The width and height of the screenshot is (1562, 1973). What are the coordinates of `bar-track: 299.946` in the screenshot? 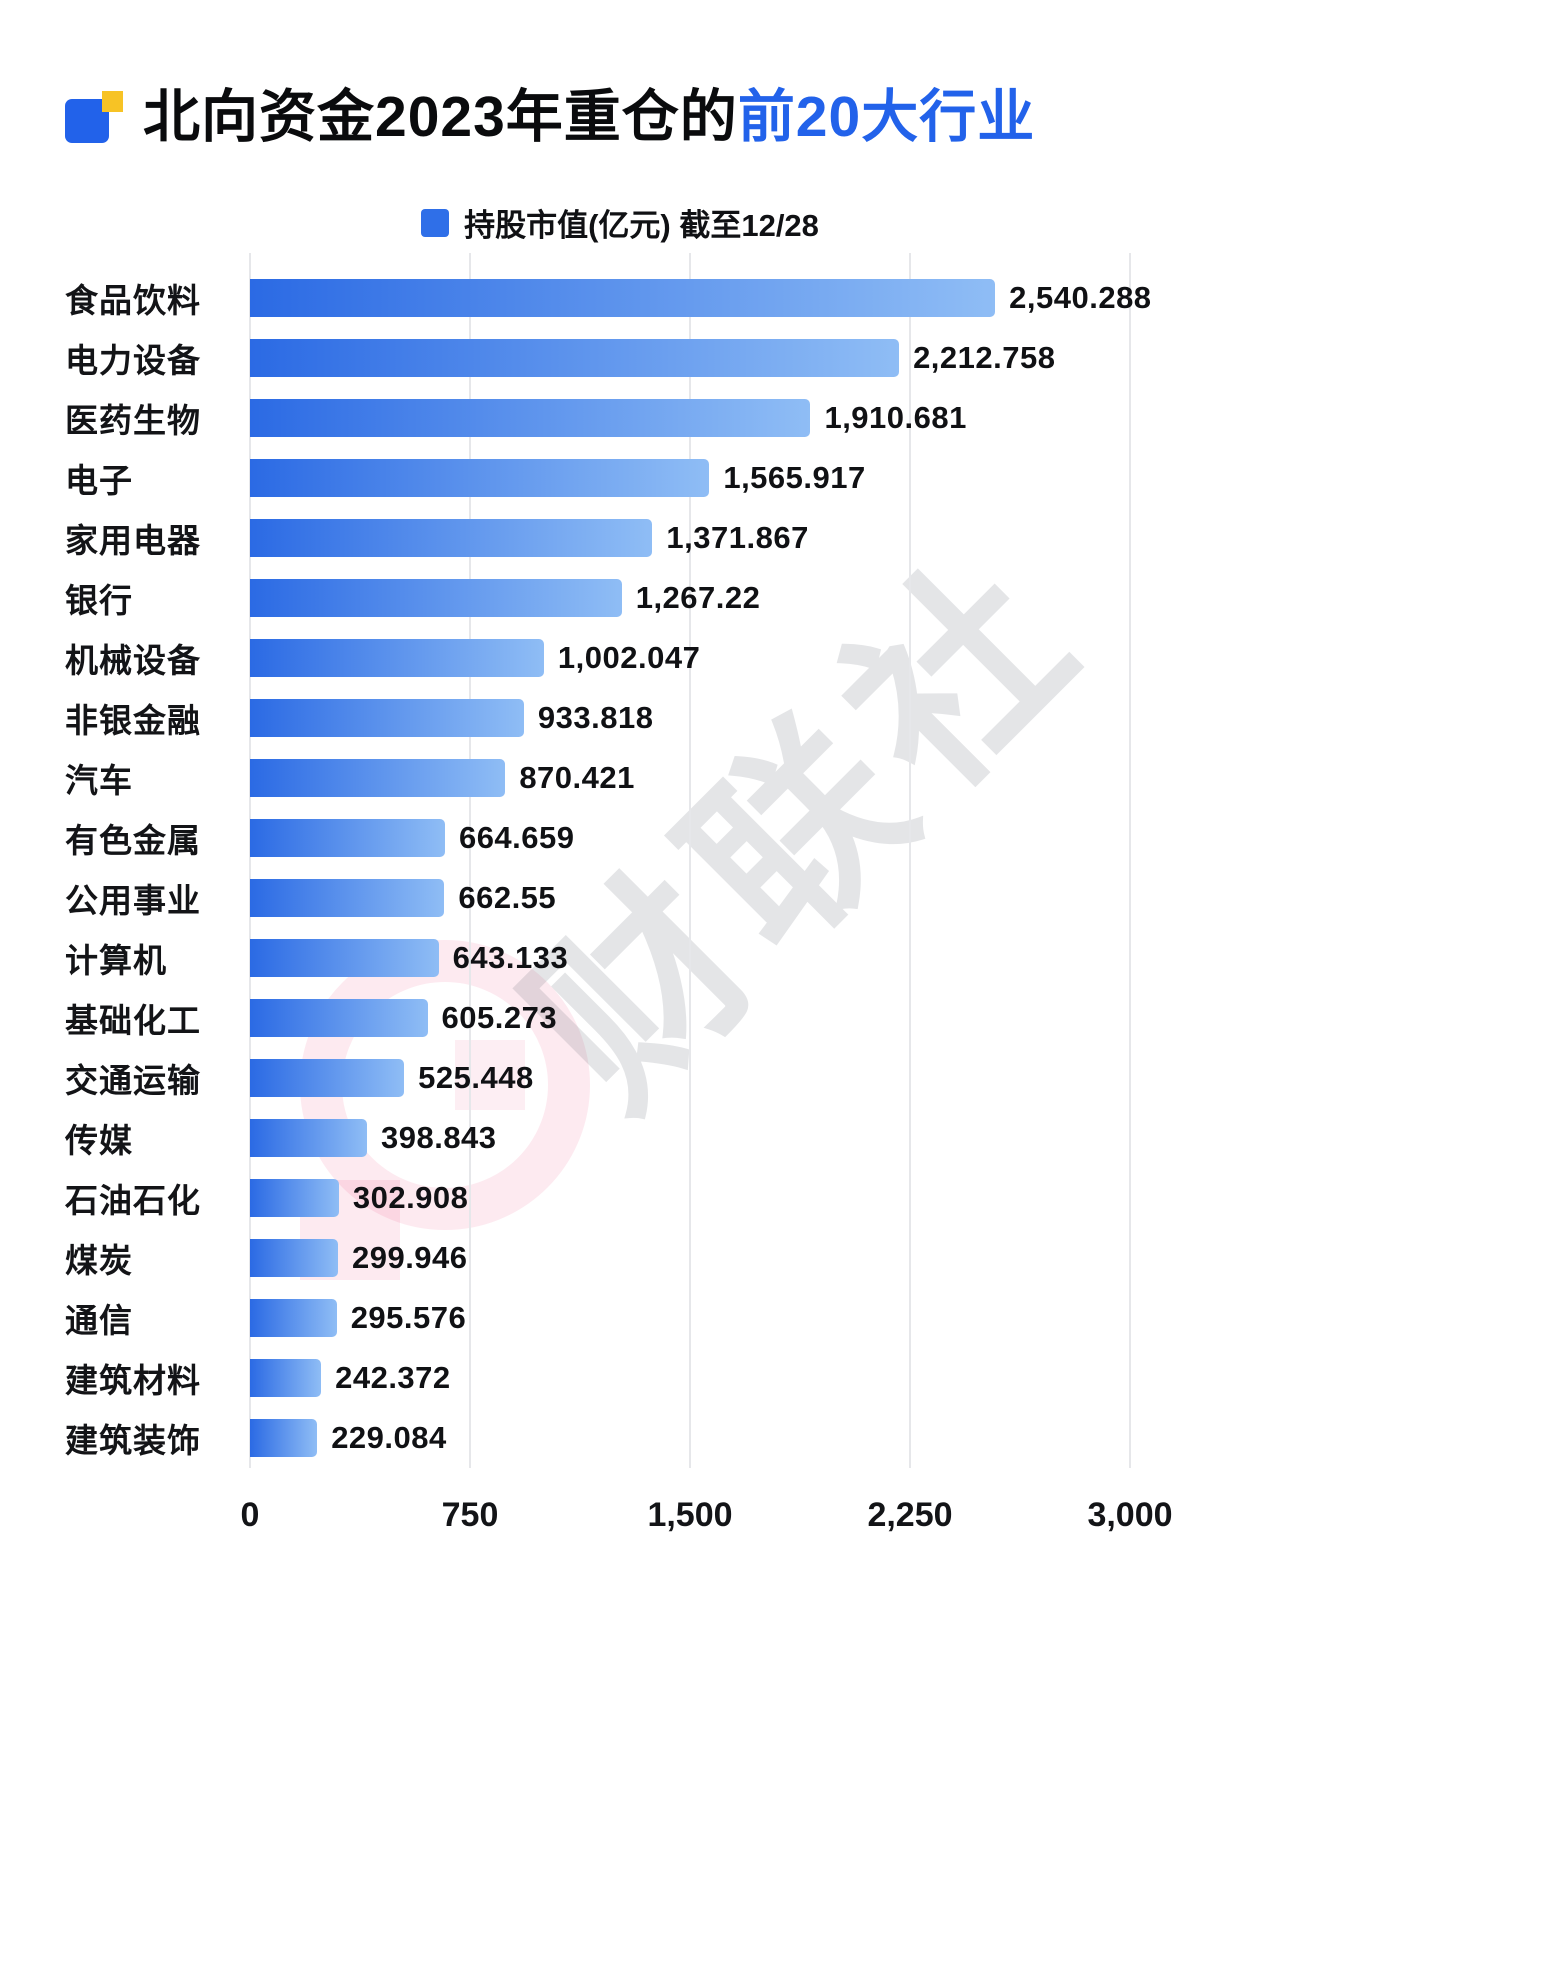 It's located at (690, 1258).